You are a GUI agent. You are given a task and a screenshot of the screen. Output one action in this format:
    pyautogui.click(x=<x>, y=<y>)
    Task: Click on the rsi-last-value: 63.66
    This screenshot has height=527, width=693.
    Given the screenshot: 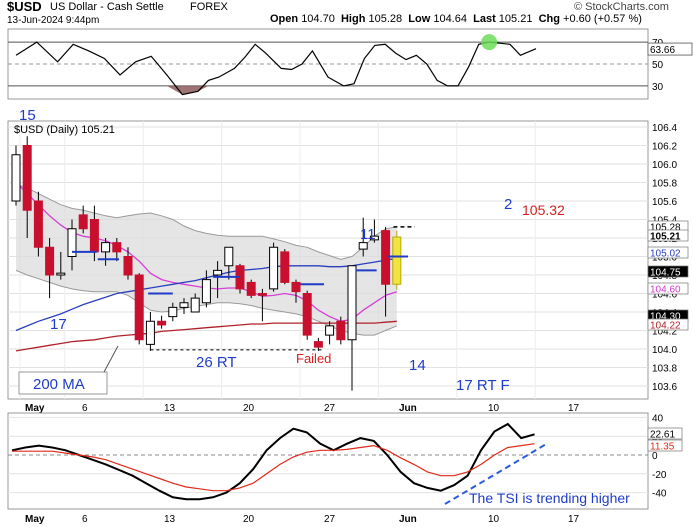 What is the action you would take?
    pyautogui.click(x=662, y=50)
    